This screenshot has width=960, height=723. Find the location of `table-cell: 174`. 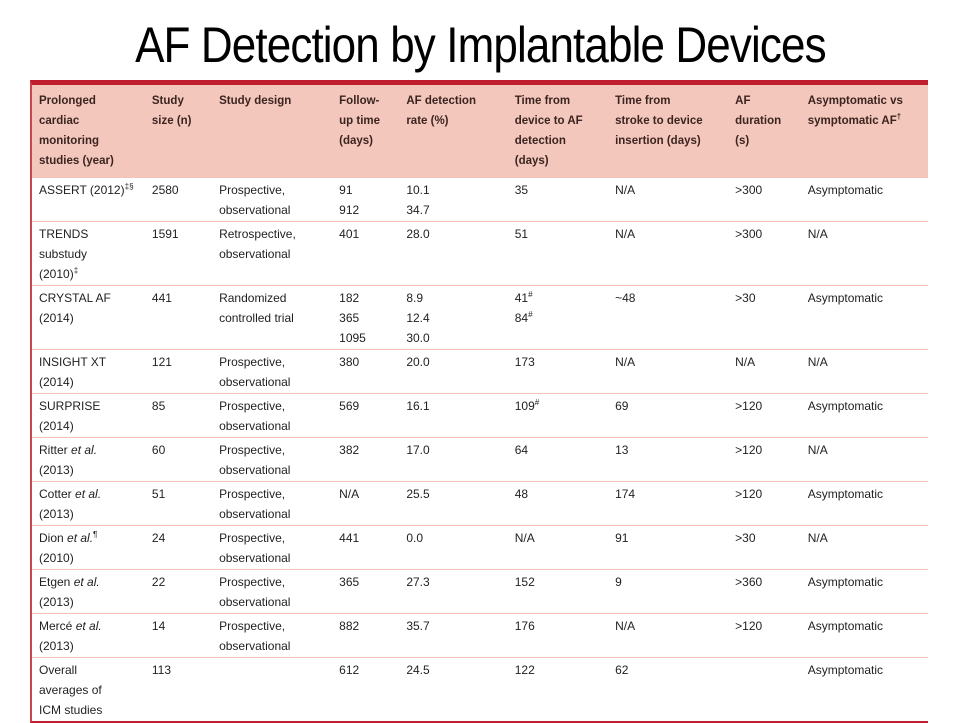

table-cell: 174 is located at coordinates (668, 503).